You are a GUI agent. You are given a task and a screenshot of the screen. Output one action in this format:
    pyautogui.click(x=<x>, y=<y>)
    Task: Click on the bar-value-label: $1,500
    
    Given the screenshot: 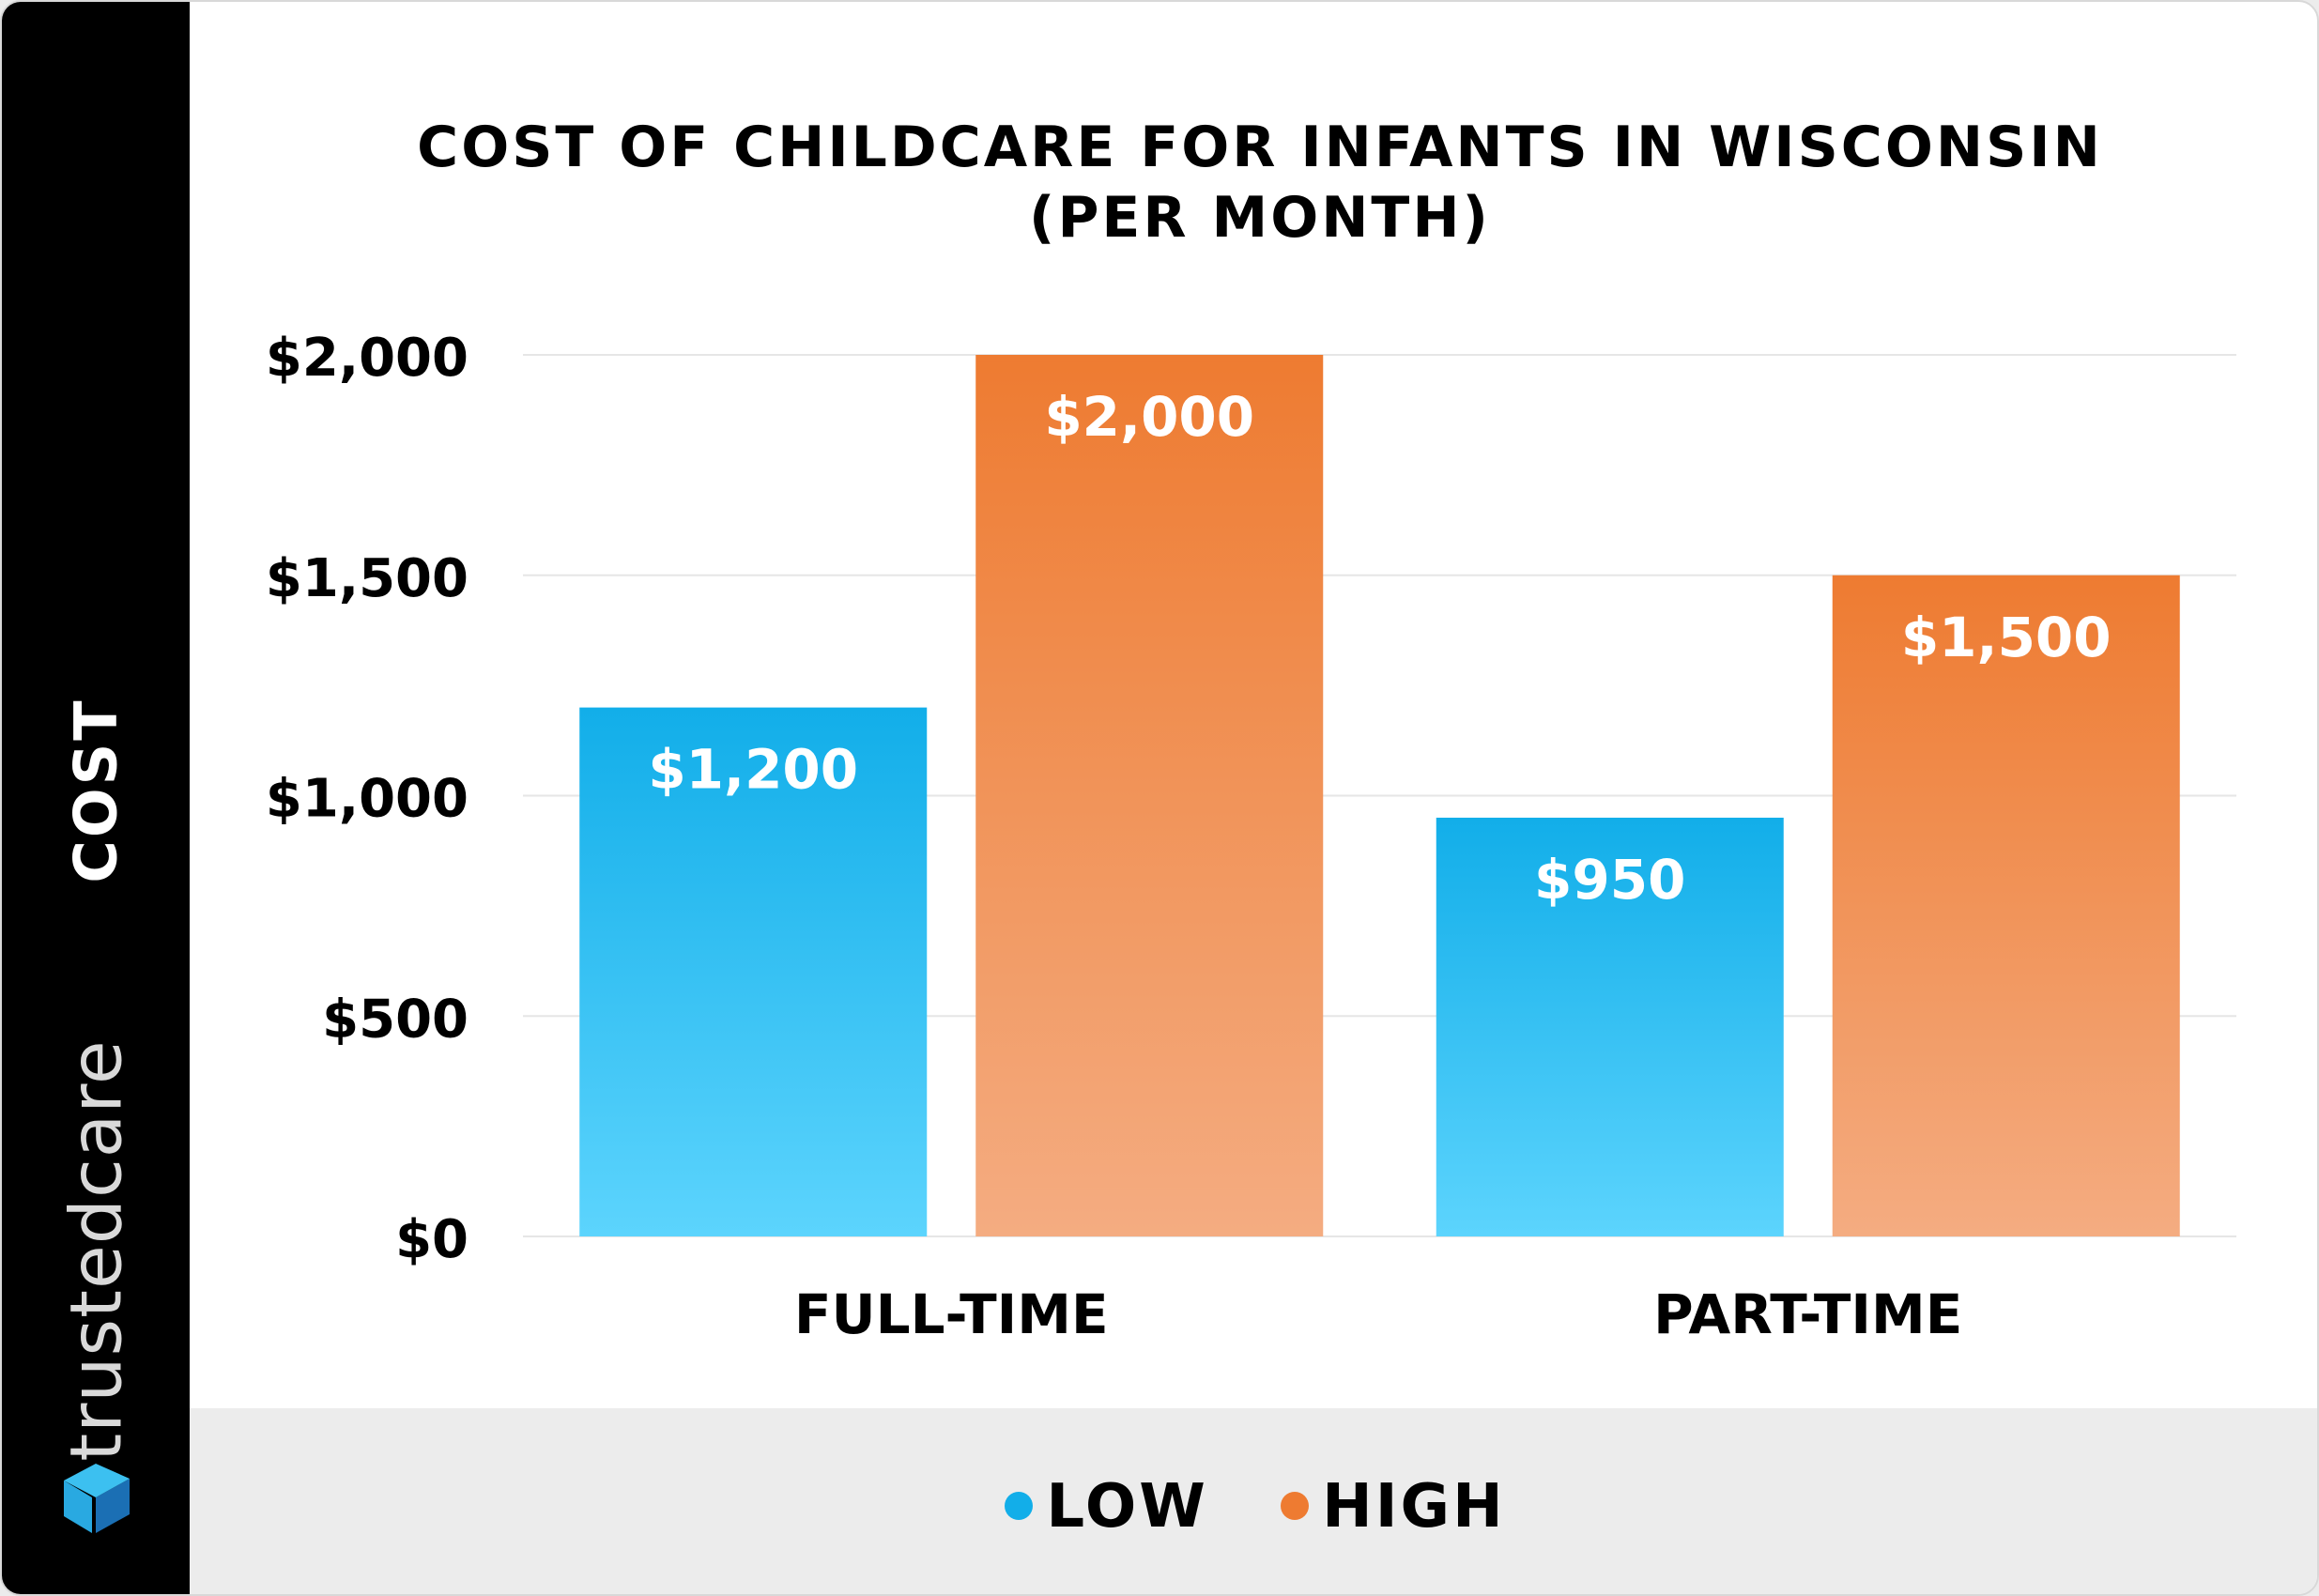 What is the action you would take?
    pyautogui.click(x=2006, y=638)
    